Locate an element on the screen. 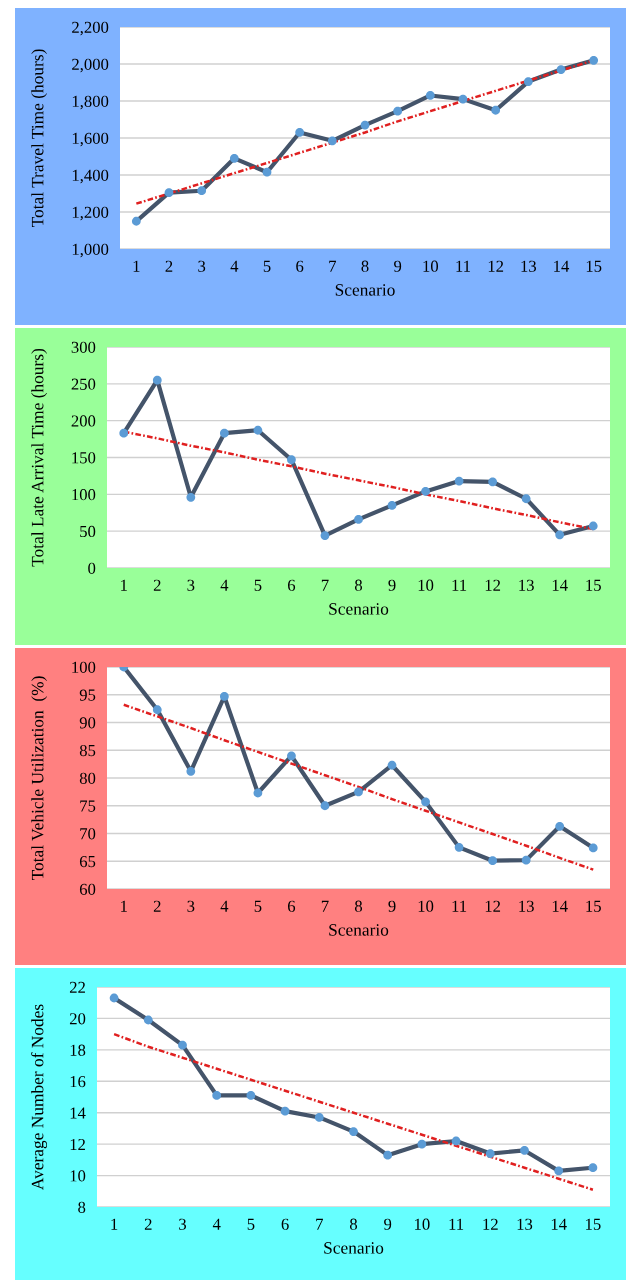 This screenshot has height=1280, width=626. y-tick-label: 85 is located at coordinates (87, 750).